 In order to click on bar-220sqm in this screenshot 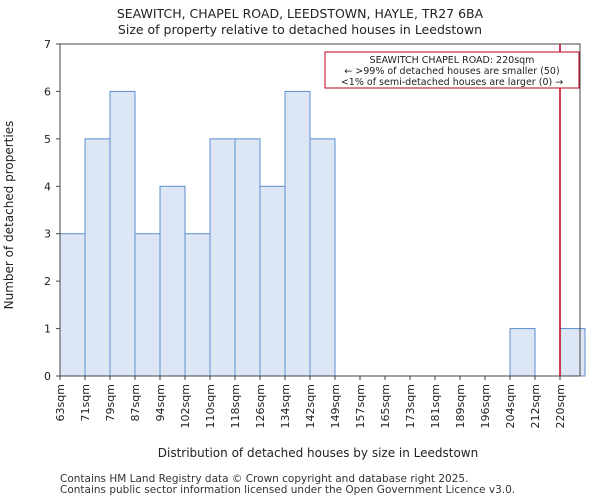, I will do `click(572, 352)`.